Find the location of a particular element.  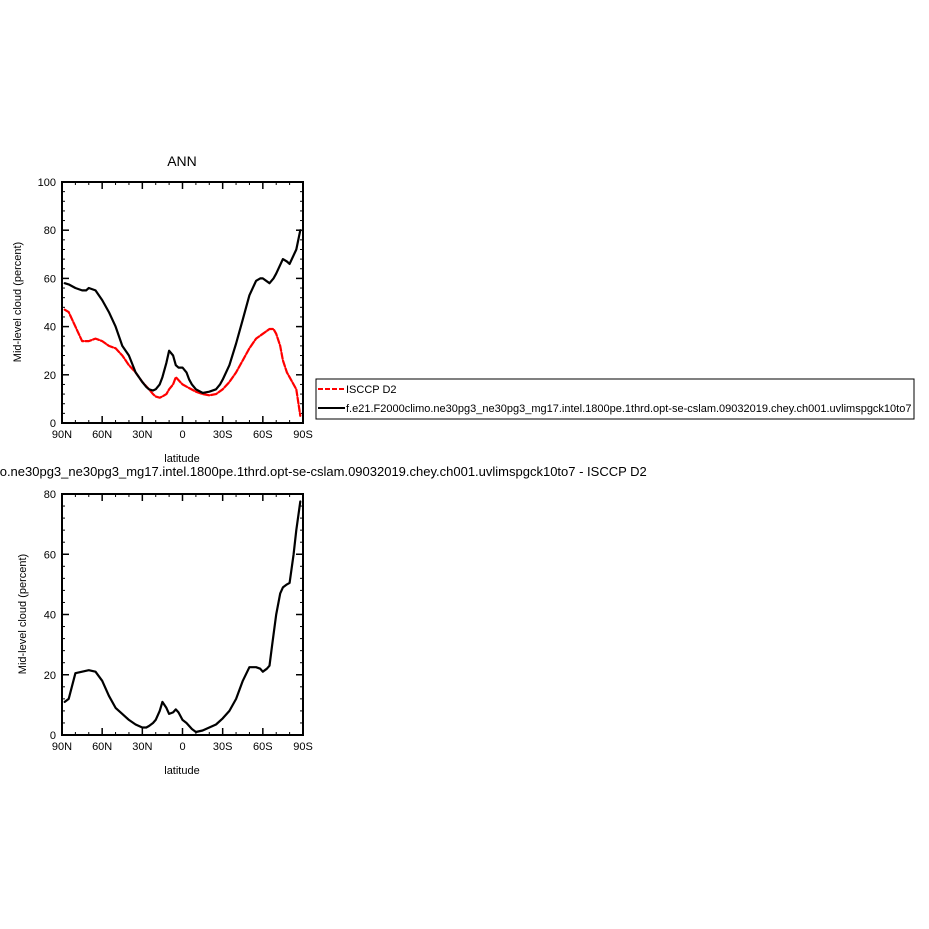

chart-title: ANN is located at coordinates (182, 161).